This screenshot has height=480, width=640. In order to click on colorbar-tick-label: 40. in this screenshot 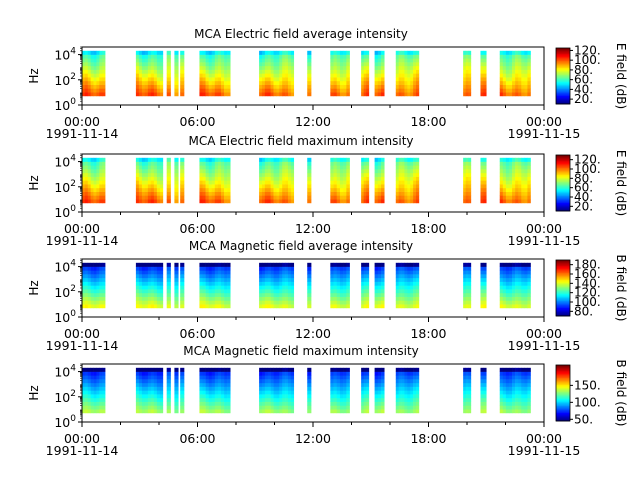, I will do `click(583, 197)`.